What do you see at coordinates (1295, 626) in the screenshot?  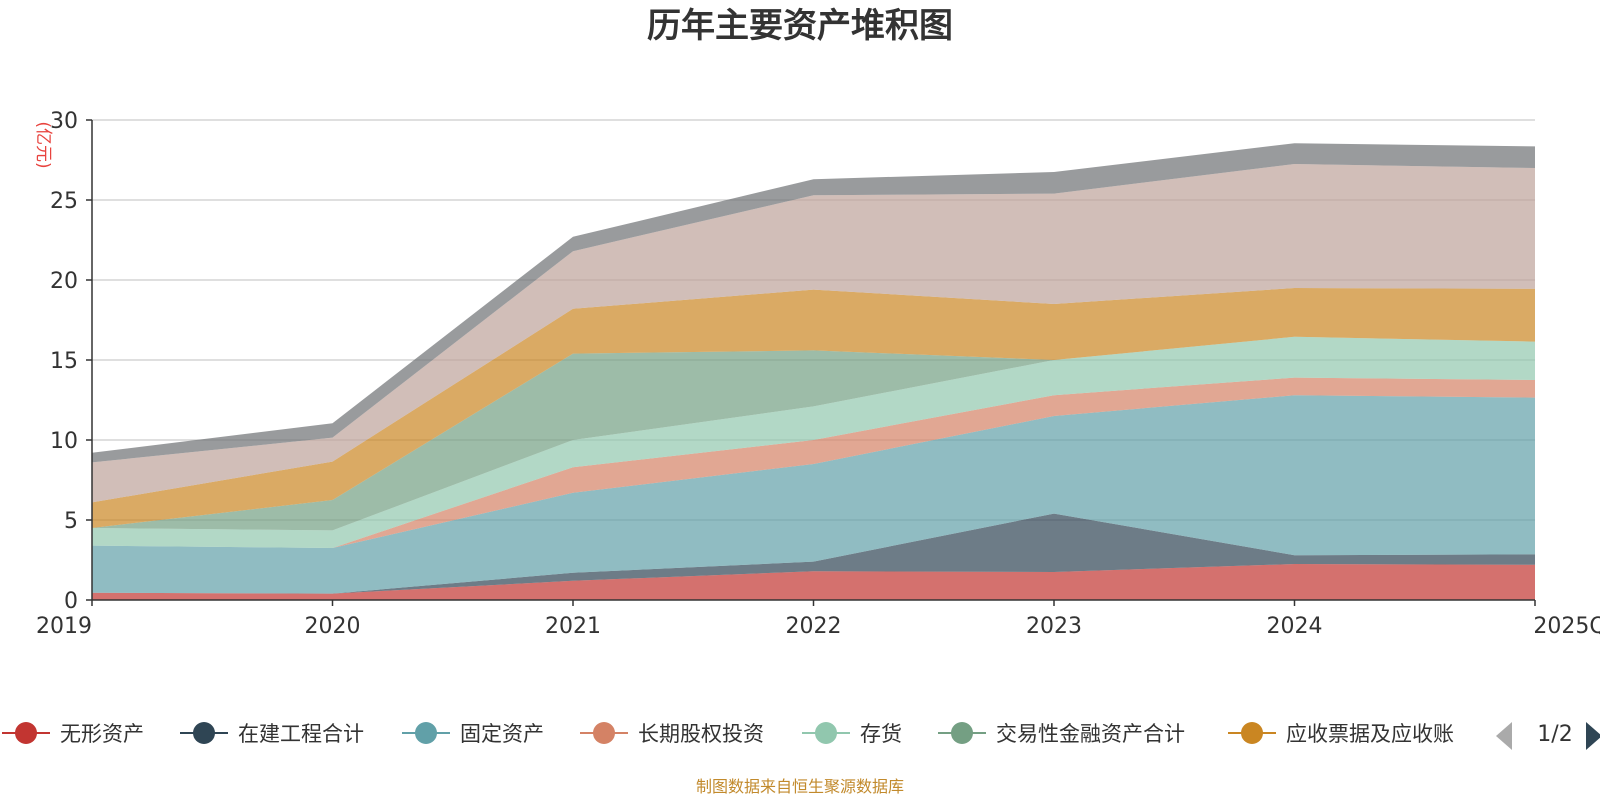 I see `x-tick-label: 2024` at bounding box center [1295, 626].